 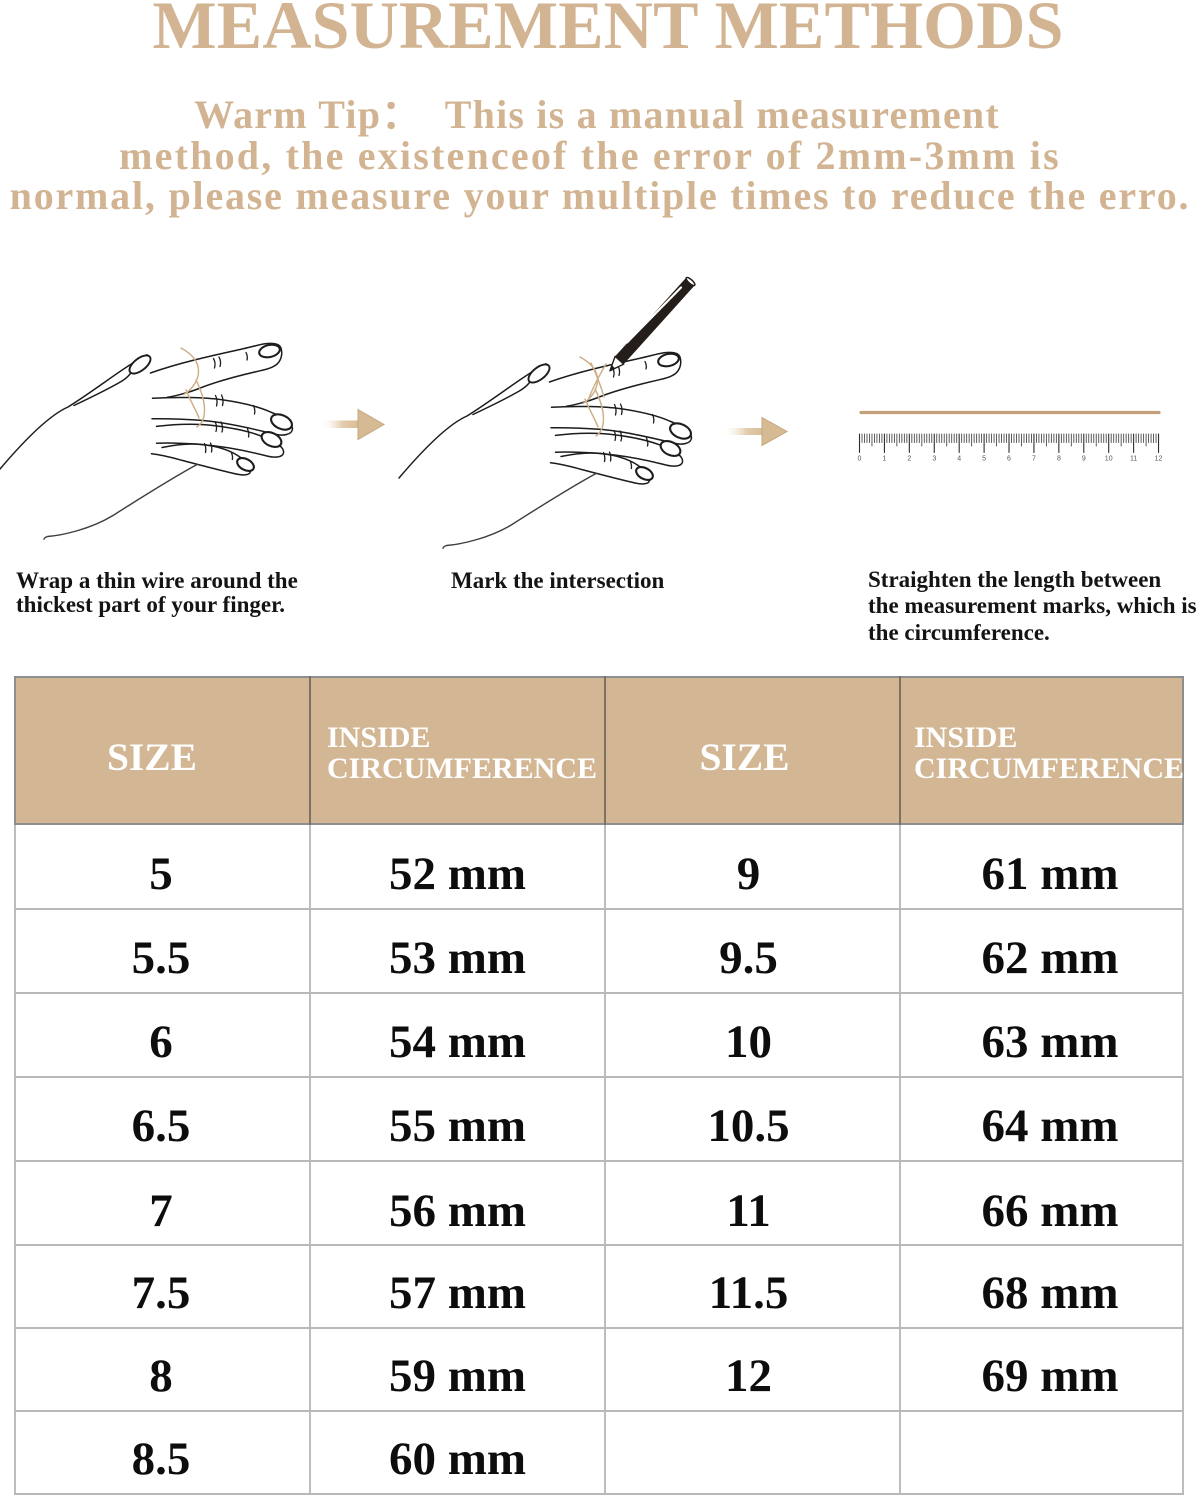 I want to click on svg-text: 7, so click(x=1034, y=459).